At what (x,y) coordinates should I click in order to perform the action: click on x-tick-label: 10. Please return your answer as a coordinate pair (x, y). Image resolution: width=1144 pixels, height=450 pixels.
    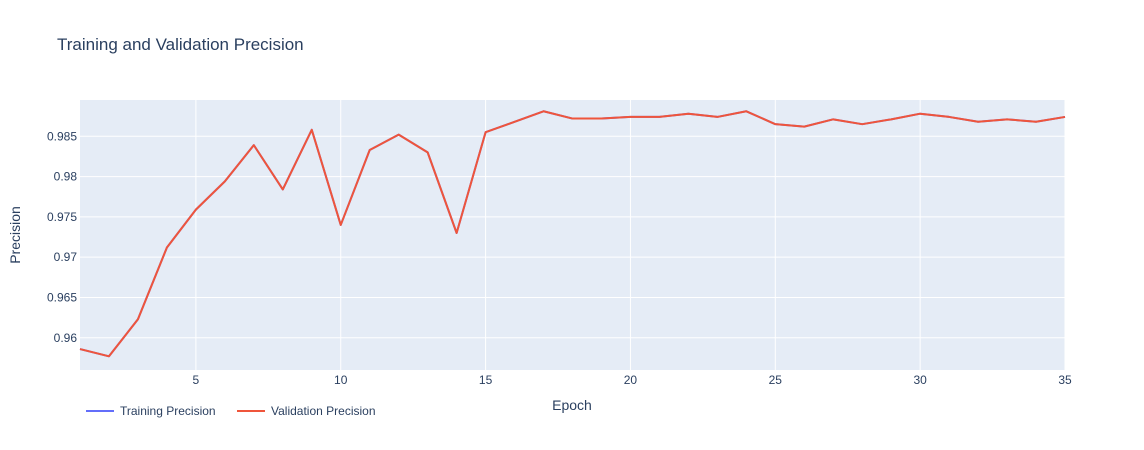
    Looking at the image, I should click on (341, 380).